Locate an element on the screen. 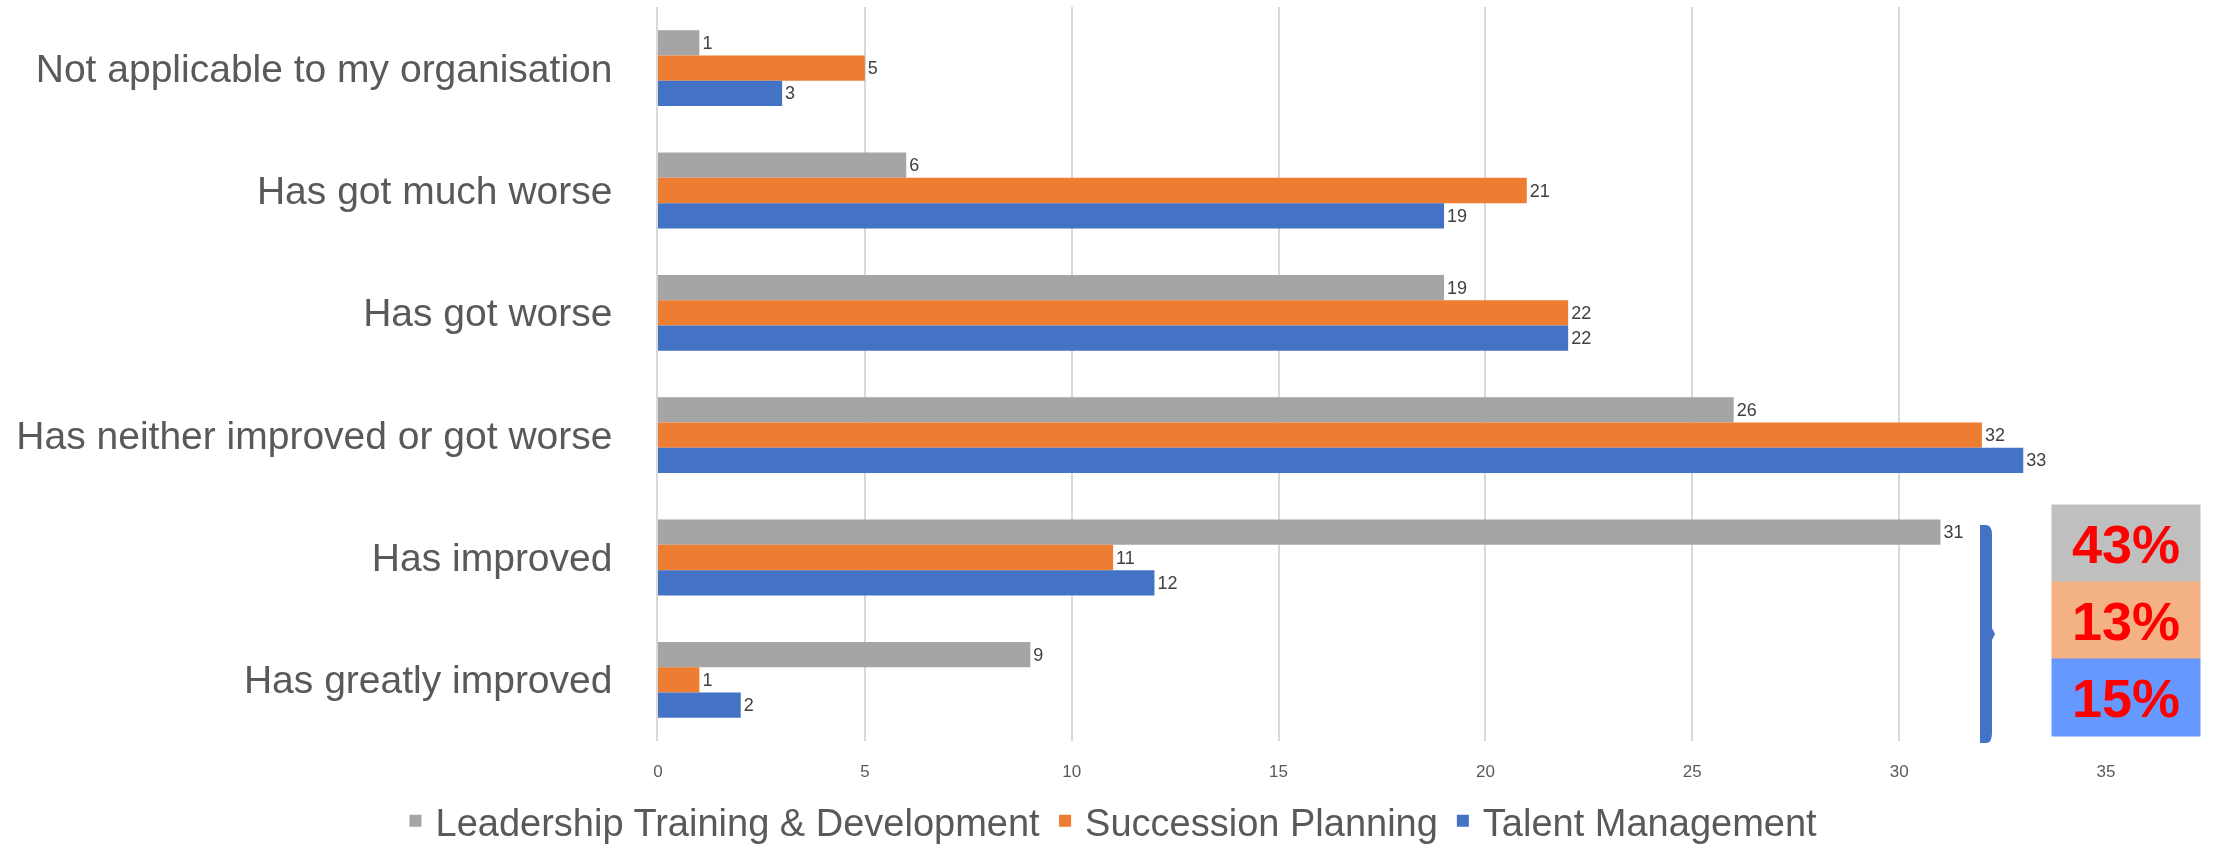  x-tick-label: 5 is located at coordinates (865, 771).